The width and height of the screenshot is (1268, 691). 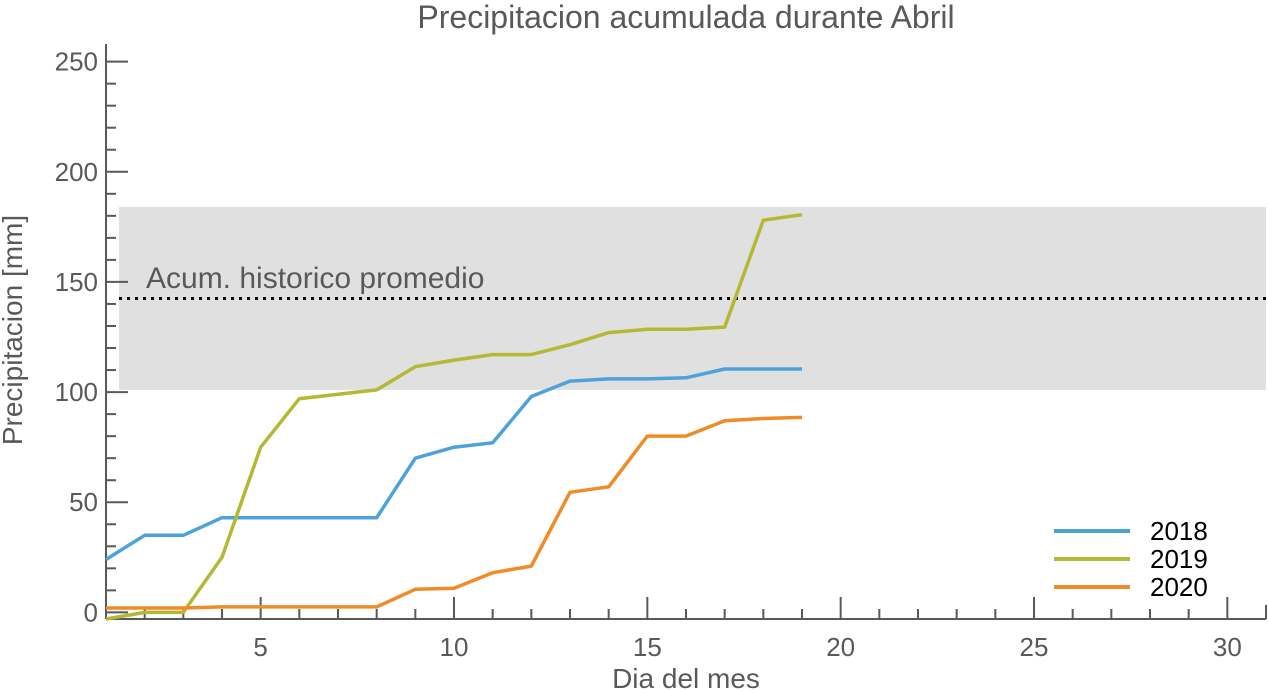 I want to click on legend-label-2020: 2020, so click(x=1179, y=587).